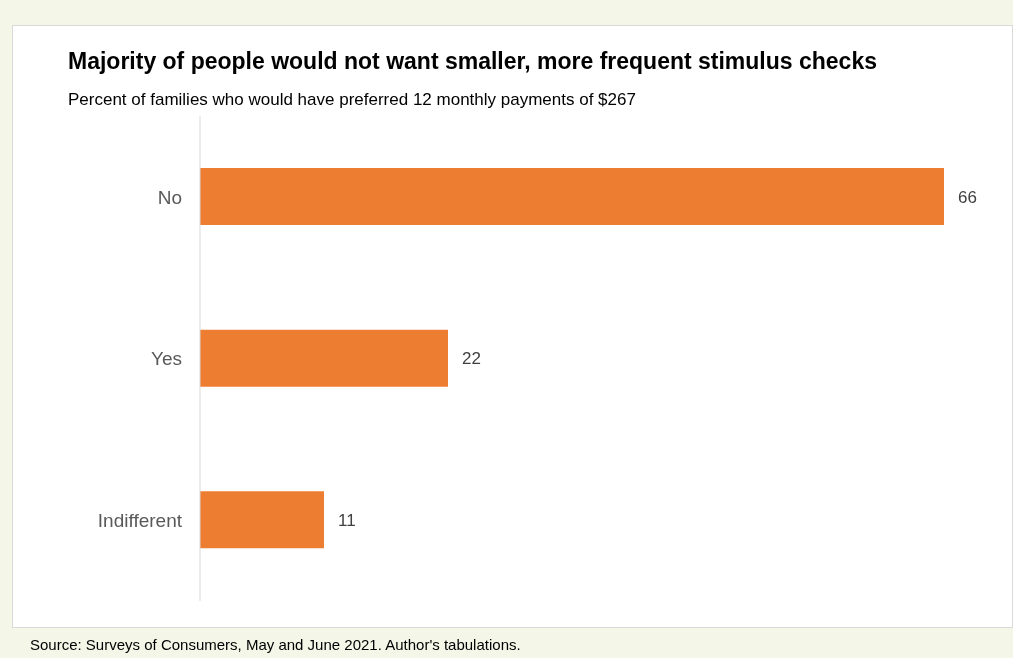 The width and height of the screenshot is (1013, 658). I want to click on y-tick-label: Indifferent, so click(140, 520).